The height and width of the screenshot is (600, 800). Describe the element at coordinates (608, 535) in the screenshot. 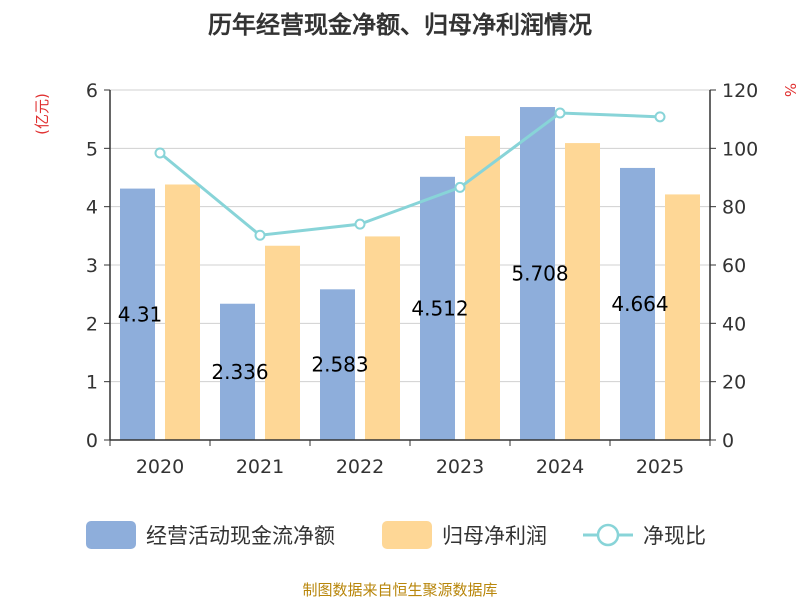

I see `legend-swatch-ratio-point` at that location.